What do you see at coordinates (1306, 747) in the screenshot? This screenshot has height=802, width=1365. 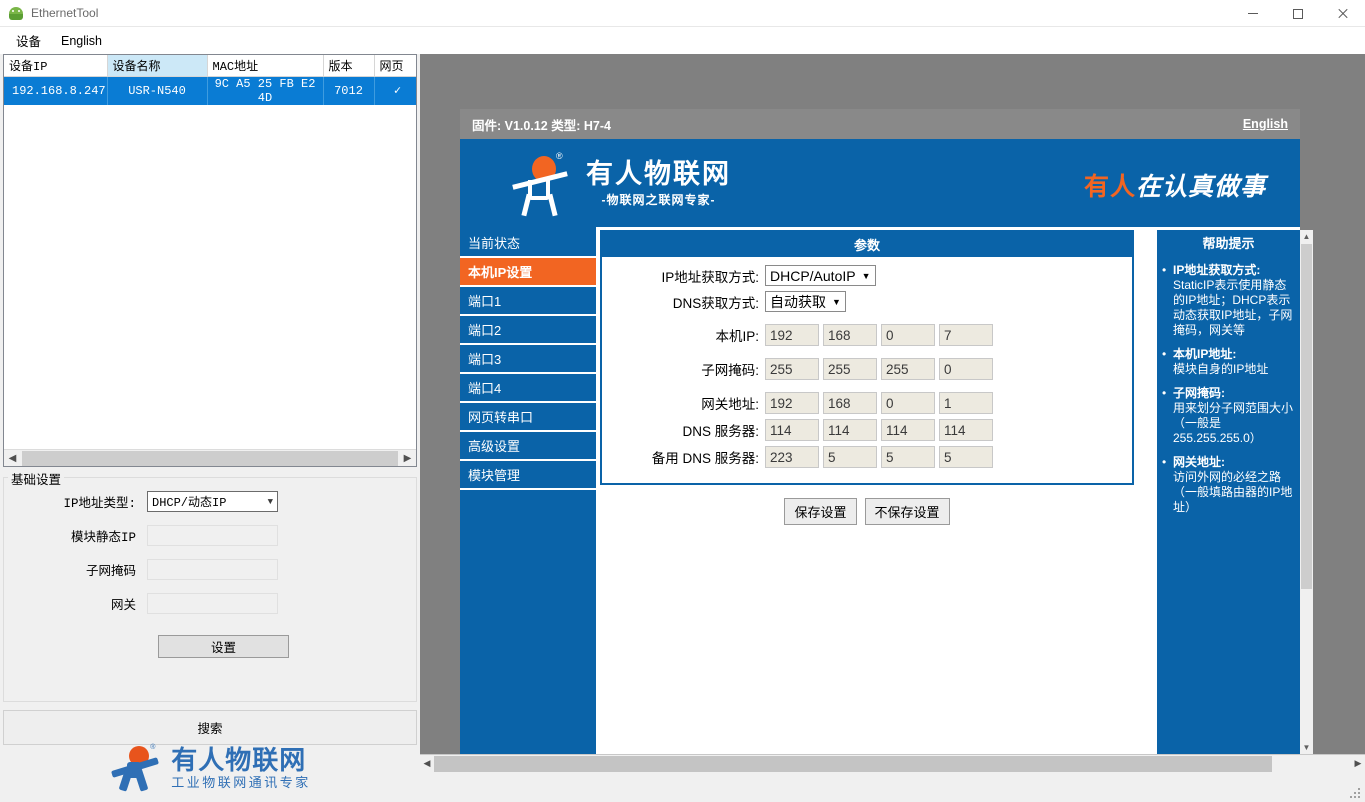 I see `scroll-down-icon: ▼` at bounding box center [1306, 747].